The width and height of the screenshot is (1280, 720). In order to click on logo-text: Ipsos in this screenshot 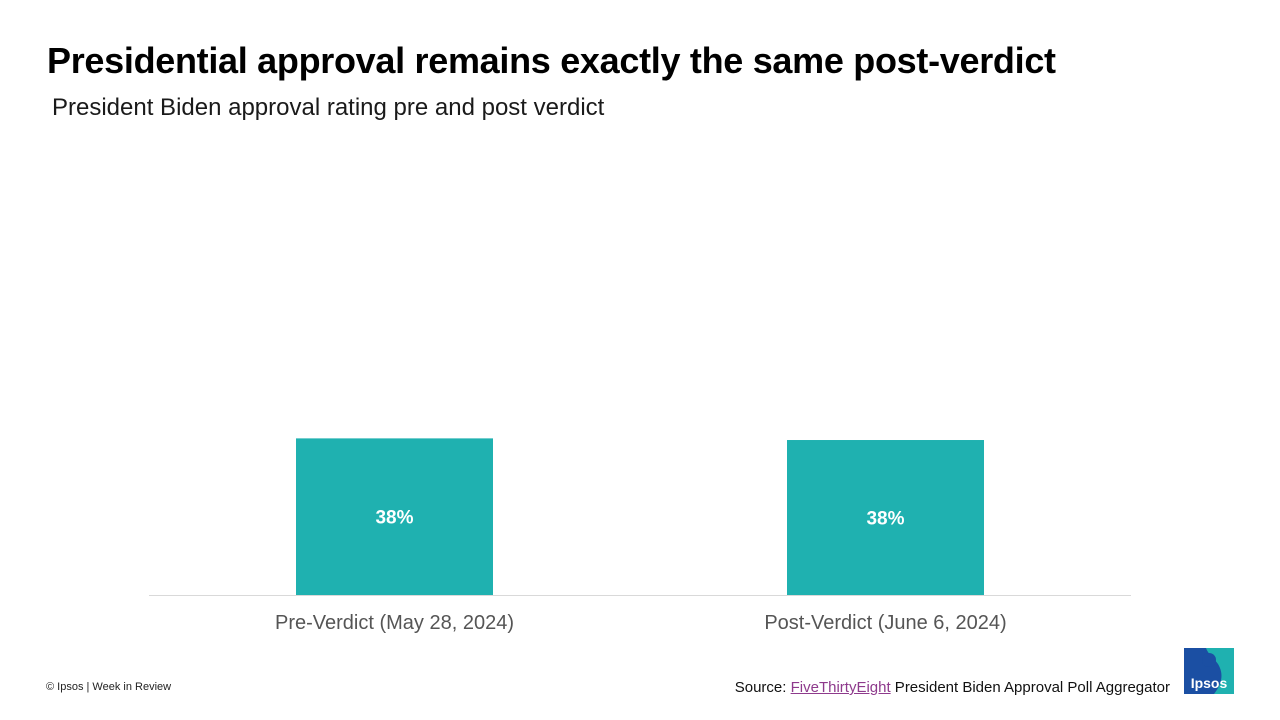, I will do `click(1209, 683)`.